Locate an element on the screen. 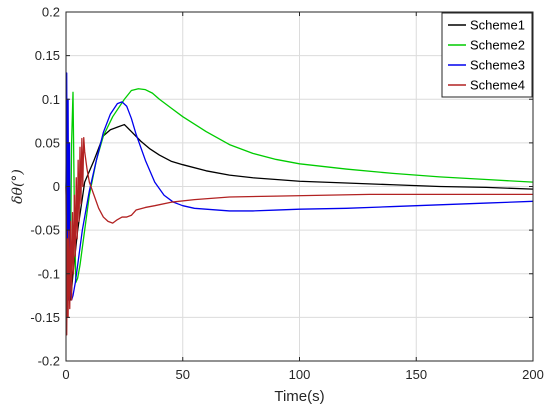  y-tick-label: -0.2 is located at coordinates (49, 361).